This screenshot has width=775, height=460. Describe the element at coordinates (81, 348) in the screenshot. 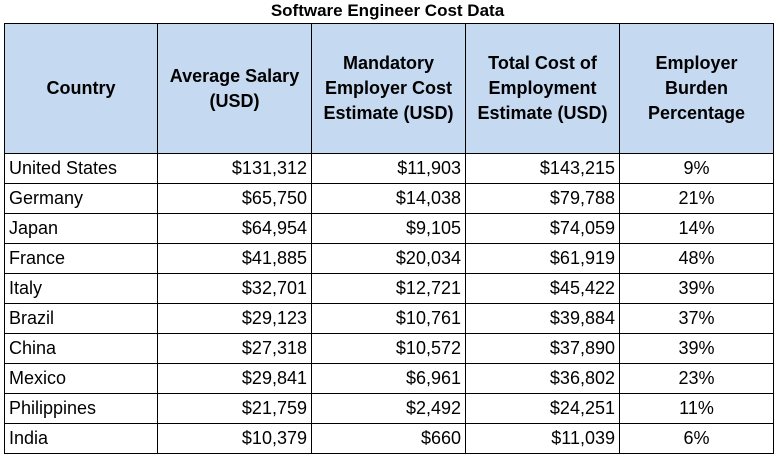

I see `cell-country: China` at that location.